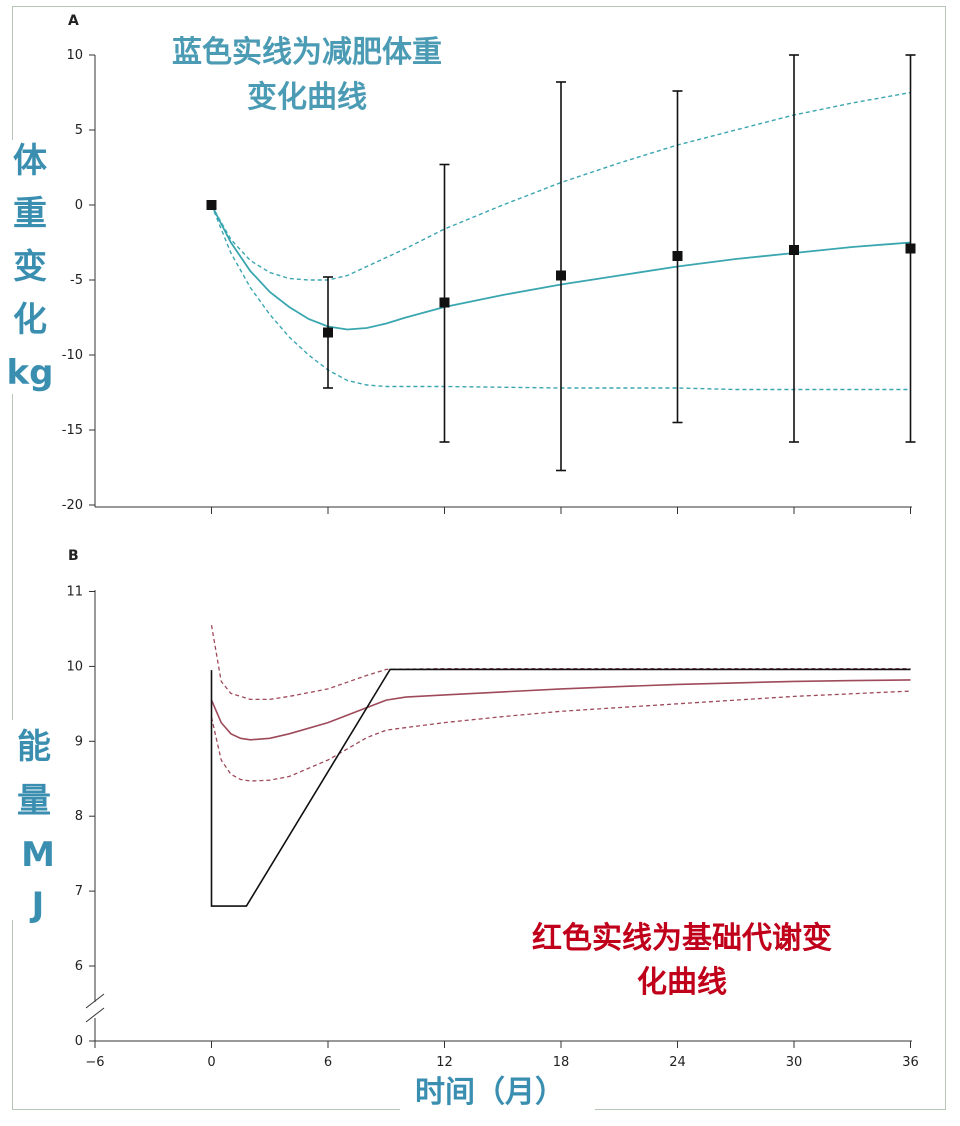 The height and width of the screenshot is (1126, 960). What do you see at coordinates (30, 320) in the screenshot?
I see `panel-a-ylabel-char: 化` at bounding box center [30, 320].